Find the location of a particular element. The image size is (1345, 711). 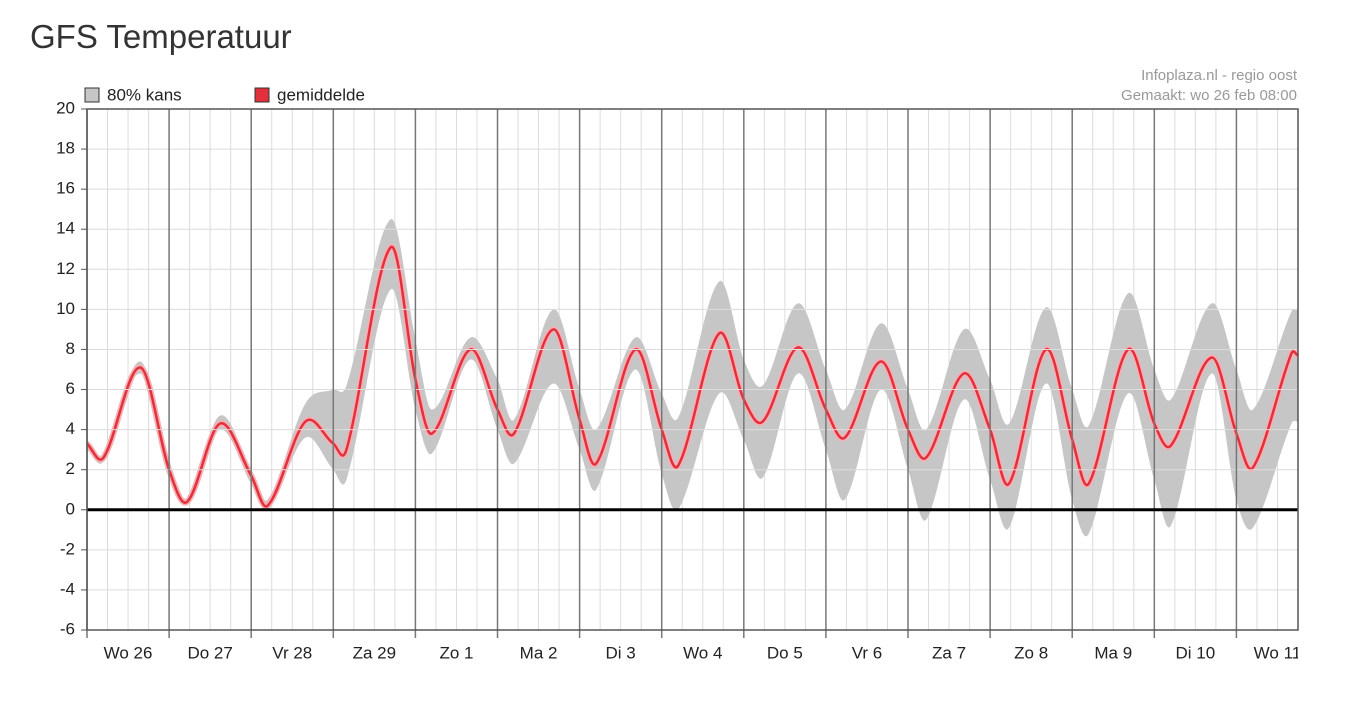

x-tick-label: Zo 1 is located at coordinates (456, 652).